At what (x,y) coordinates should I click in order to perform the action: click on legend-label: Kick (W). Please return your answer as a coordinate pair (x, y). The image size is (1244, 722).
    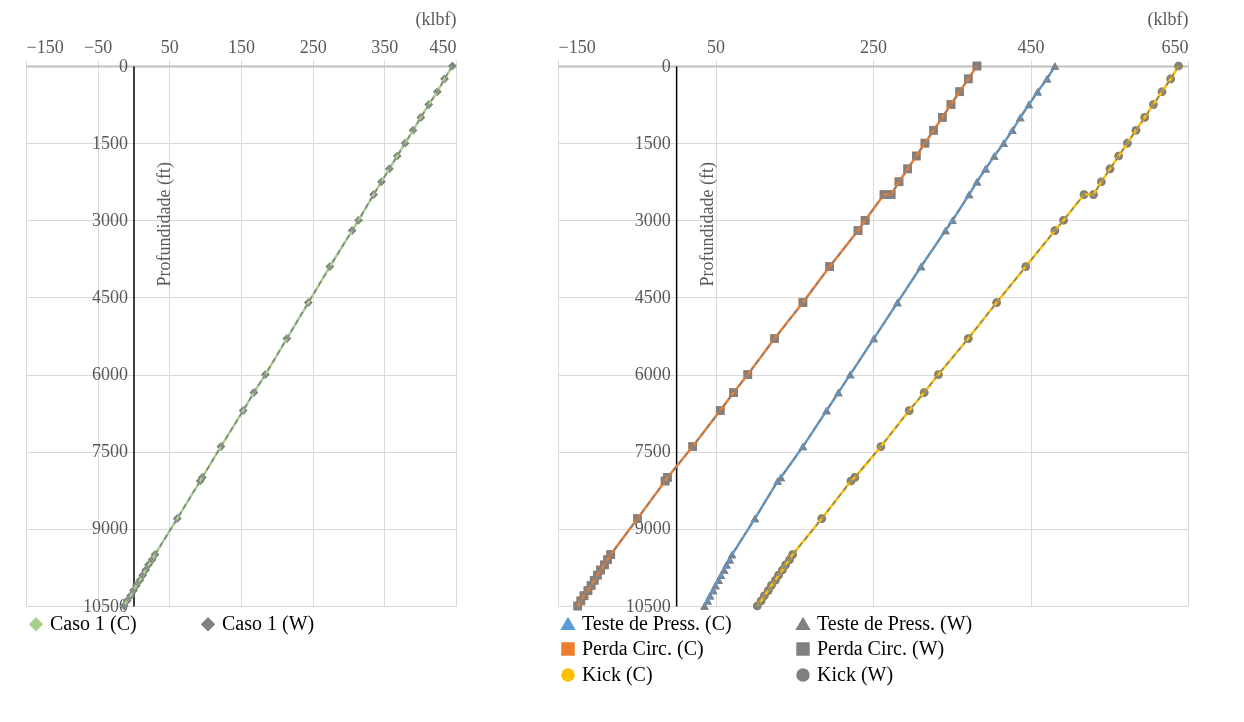
    Looking at the image, I should click on (855, 674).